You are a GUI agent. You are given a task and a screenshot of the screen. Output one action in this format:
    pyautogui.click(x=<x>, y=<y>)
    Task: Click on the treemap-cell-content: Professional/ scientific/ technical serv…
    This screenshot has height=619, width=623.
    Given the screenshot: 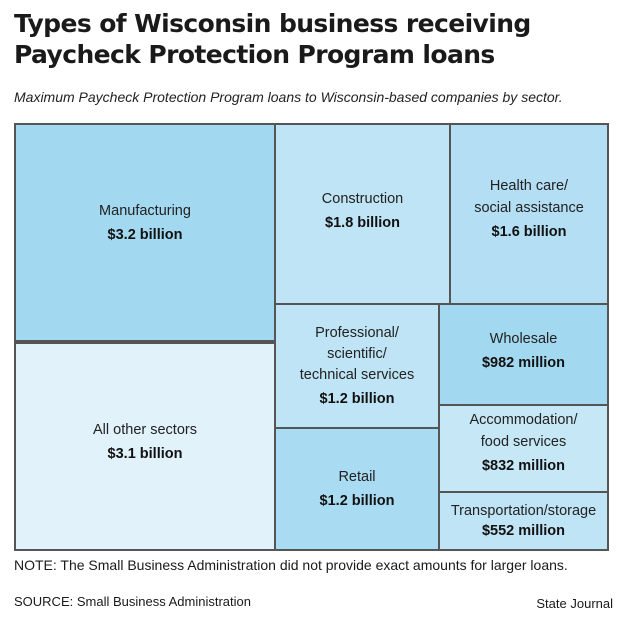 What is the action you would take?
    pyautogui.click(x=357, y=366)
    